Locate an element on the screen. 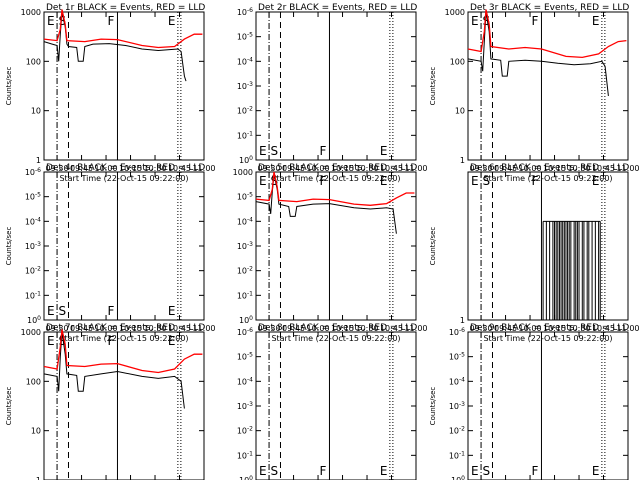 The width and height of the screenshot is (640, 484). panel-title: Det 5r BLACK = Events, RED = LLD is located at coordinates (337, 168).